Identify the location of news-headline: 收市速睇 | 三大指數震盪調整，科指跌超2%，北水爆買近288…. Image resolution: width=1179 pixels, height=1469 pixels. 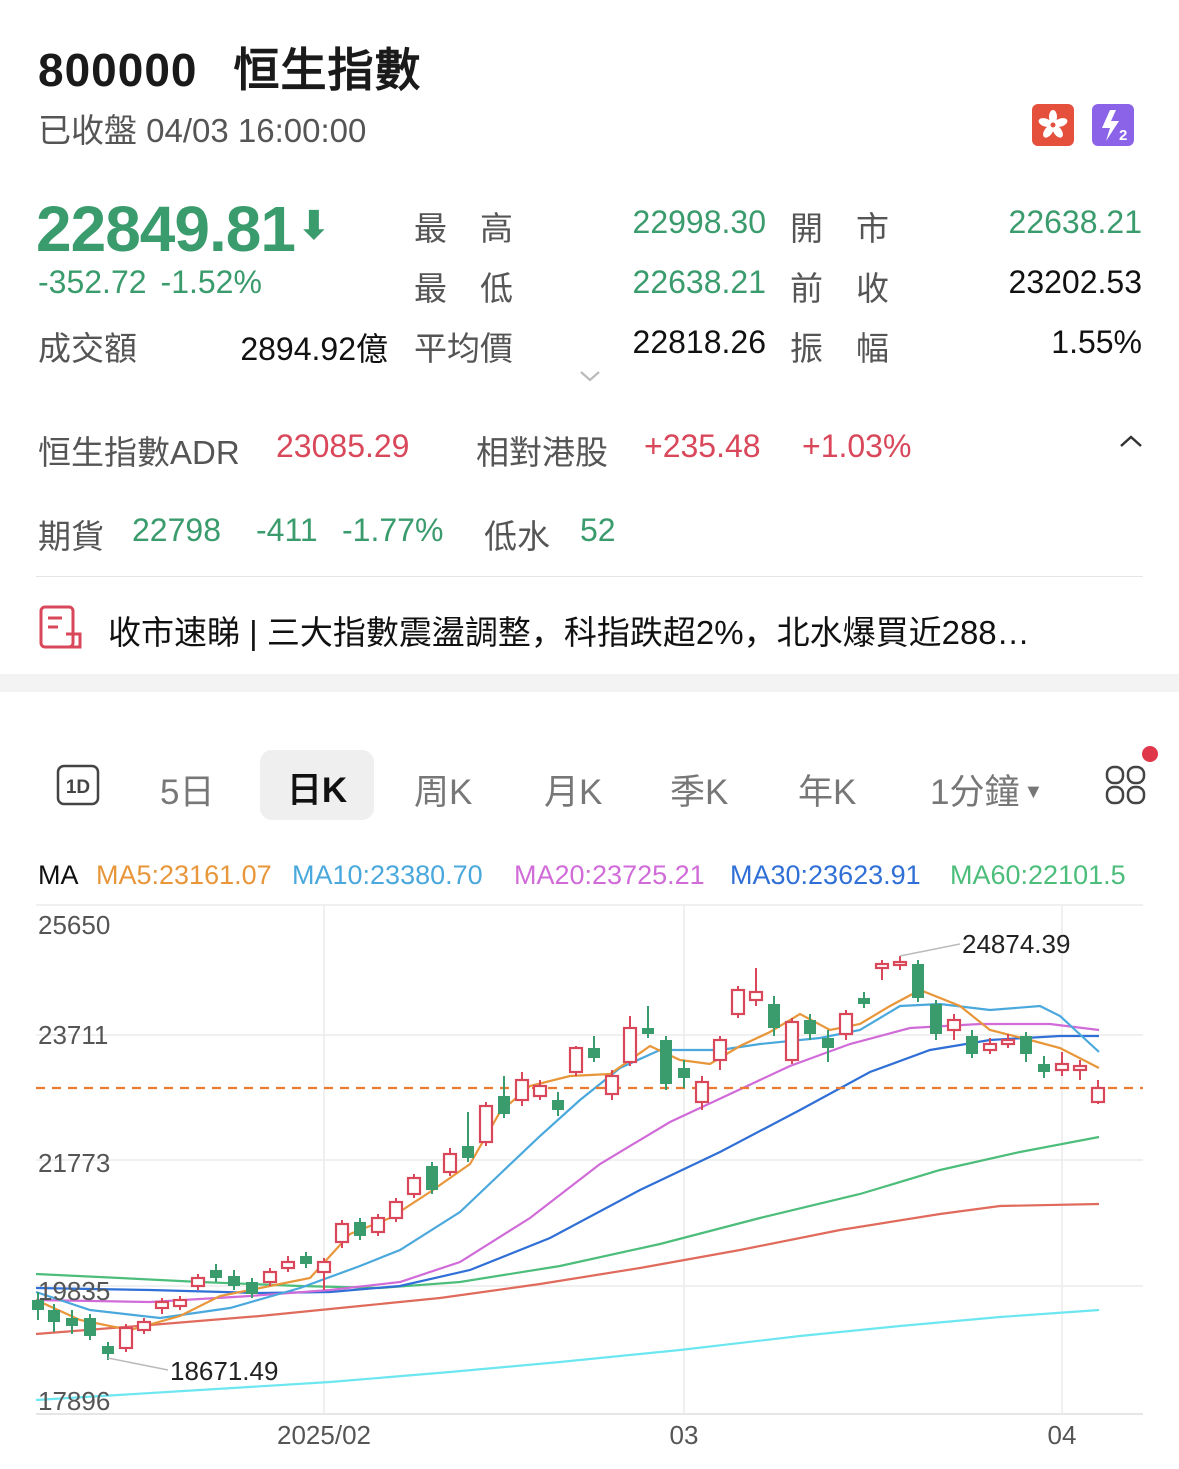
(569, 632).